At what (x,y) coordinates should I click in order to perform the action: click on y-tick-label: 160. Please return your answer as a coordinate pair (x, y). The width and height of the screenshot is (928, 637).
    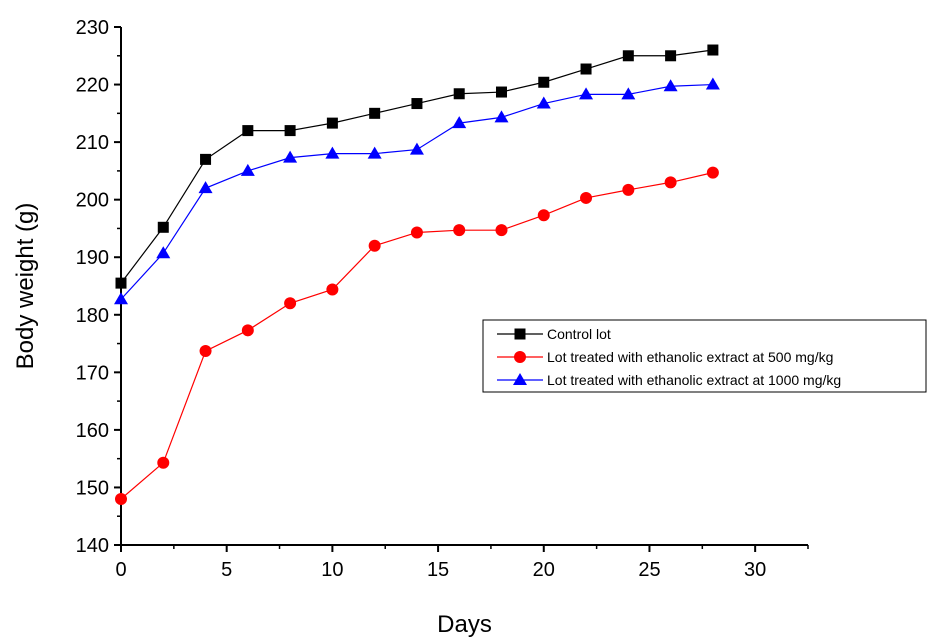
    Looking at the image, I should click on (92, 431).